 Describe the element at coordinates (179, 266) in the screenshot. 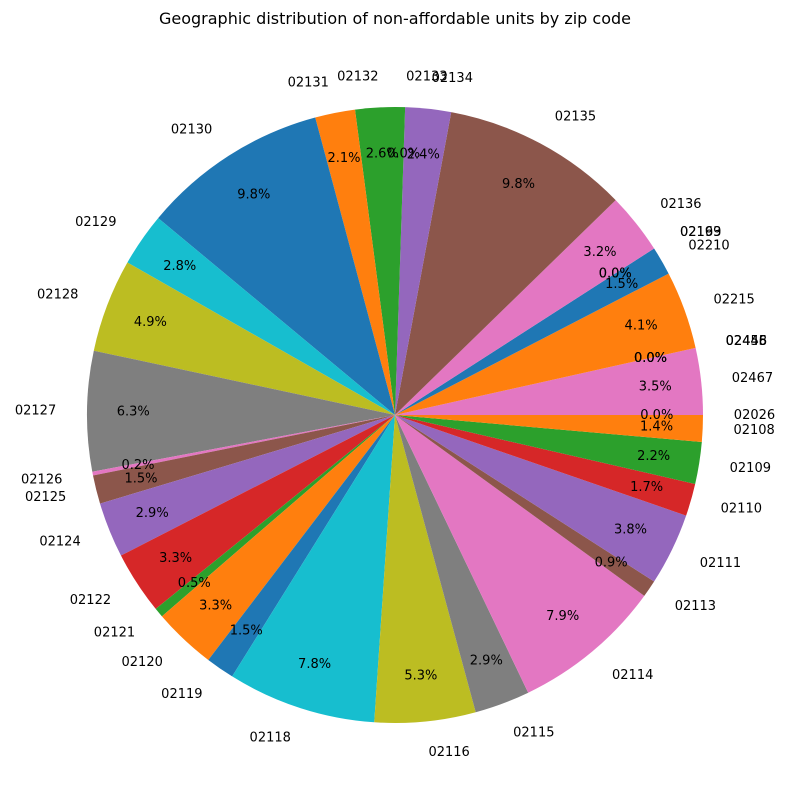

I see `pct-label-02129: 2.8%` at that location.